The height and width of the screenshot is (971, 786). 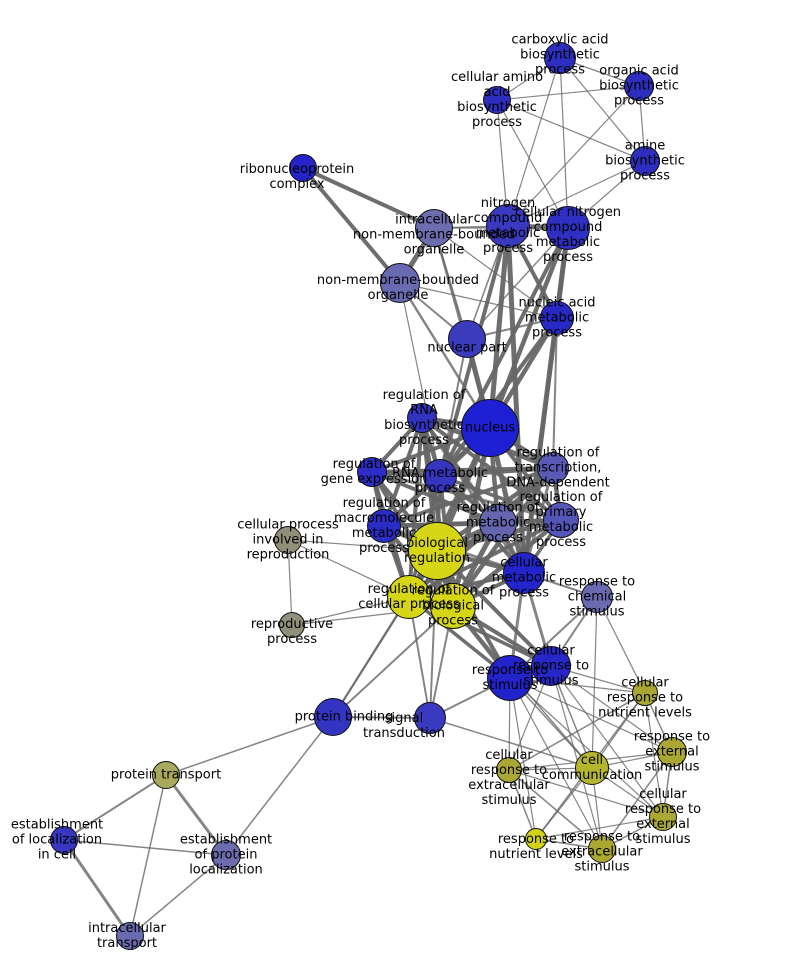 What do you see at coordinates (592, 768) in the screenshot?
I see `graph-node-cell-communication` at bounding box center [592, 768].